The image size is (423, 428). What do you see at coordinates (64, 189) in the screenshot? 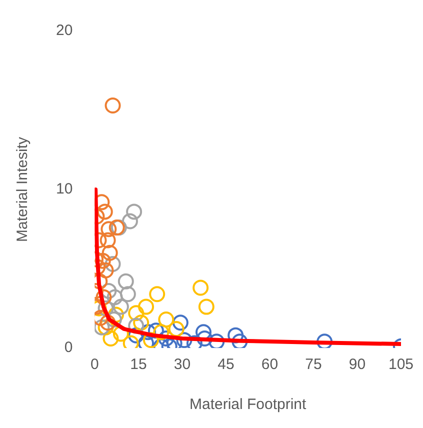
I see `y-tick-label: 10` at bounding box center [64, 189].